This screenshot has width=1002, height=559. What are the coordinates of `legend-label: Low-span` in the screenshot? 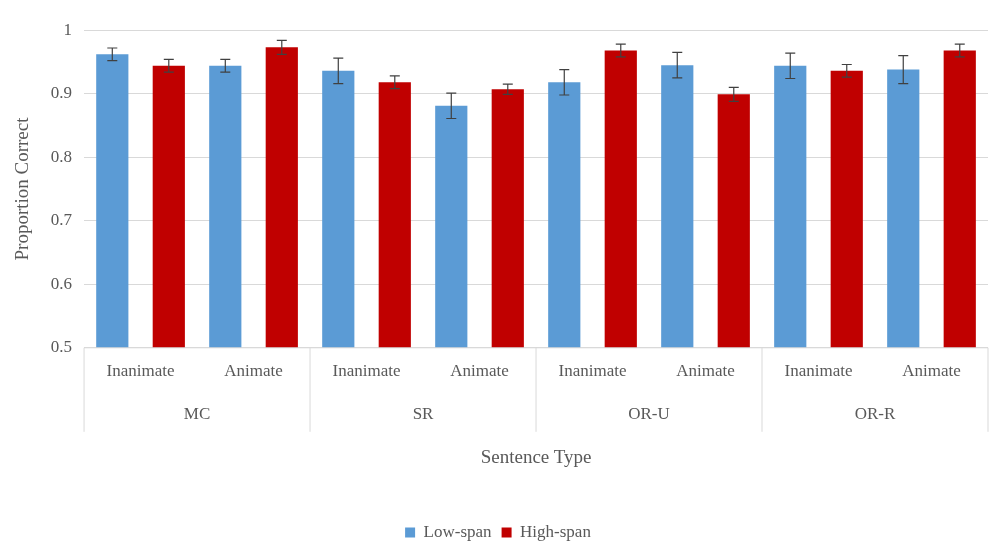 It's located at (458, 531).